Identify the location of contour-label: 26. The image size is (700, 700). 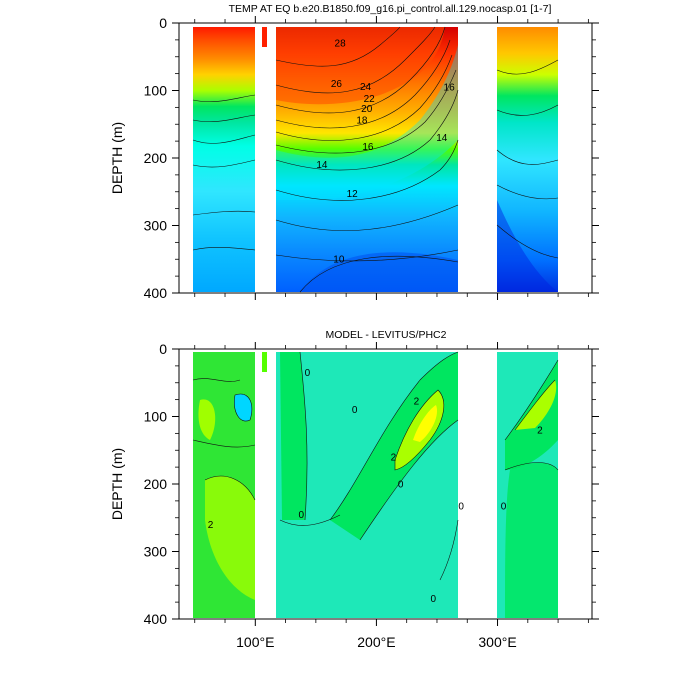
(337, 84).